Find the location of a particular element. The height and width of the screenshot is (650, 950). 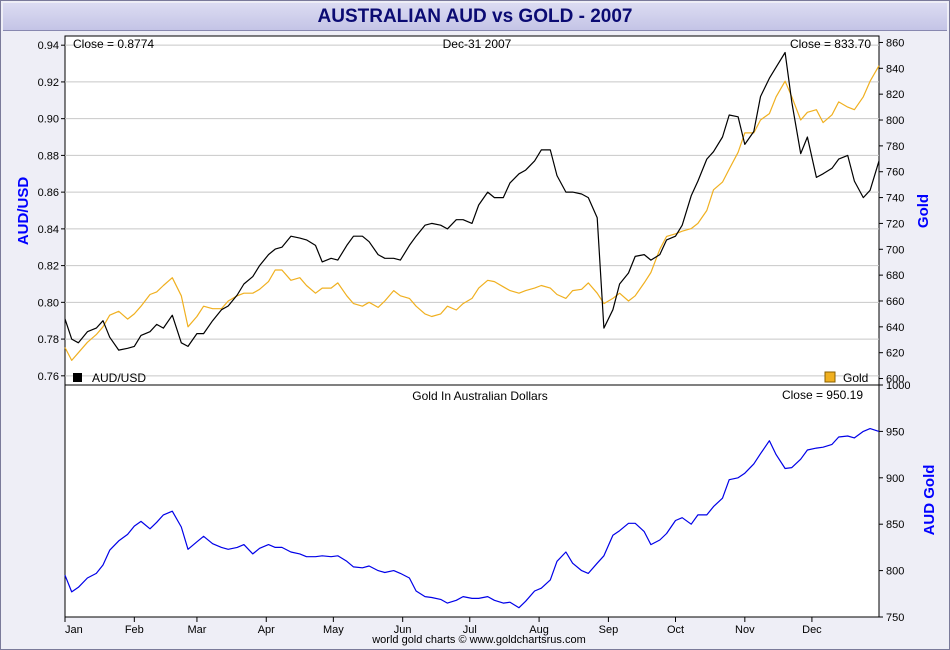

legend-gold-swatch is located at coordinates (830, 377).